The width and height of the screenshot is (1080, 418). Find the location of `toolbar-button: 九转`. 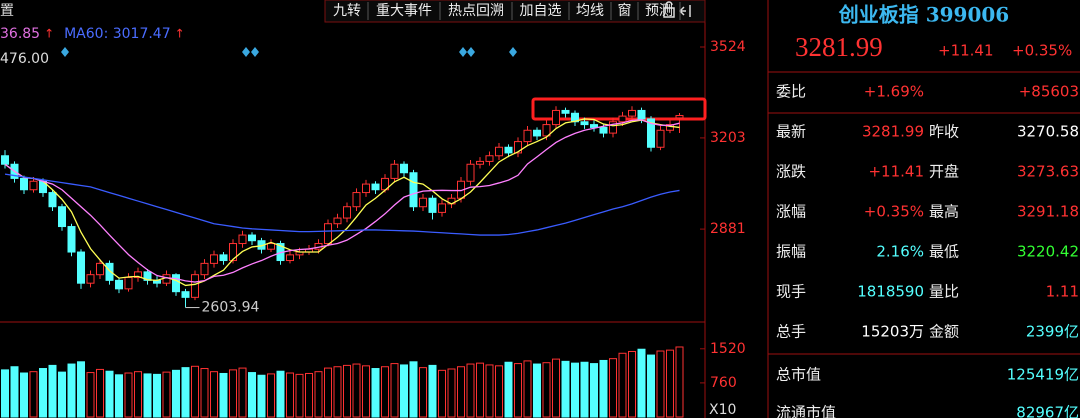

toolbar-button: 九转 is located at coordinates (347, 11).